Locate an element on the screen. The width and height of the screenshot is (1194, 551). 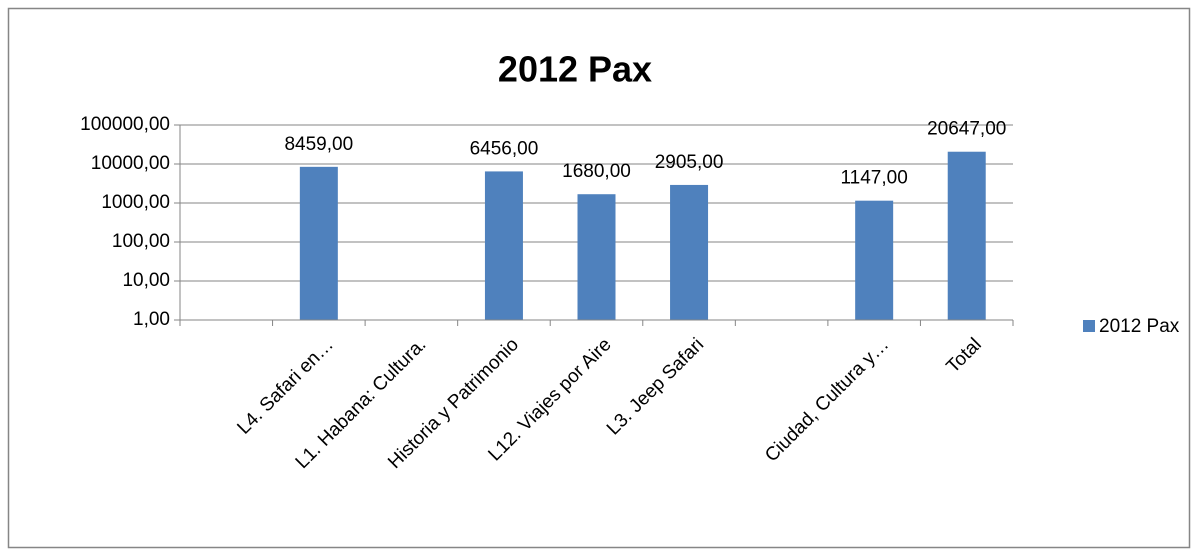
y-tick-label: 10000,00 is located at coordinates (130, 163).